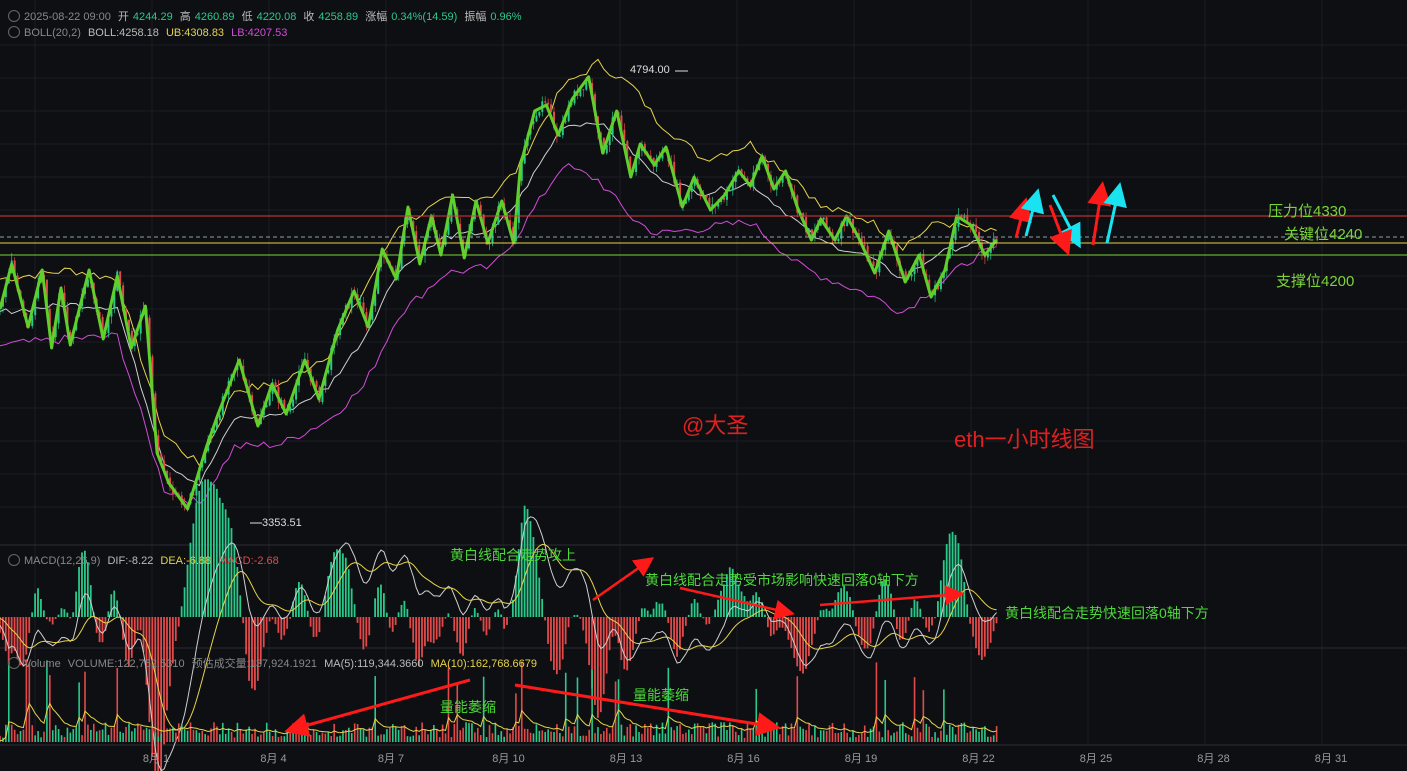 The width and height of the screenshot is (1407, 771). Describe the element at coordinates (468, 707) in the screenshot. I see `volume-note-1: 量能萎缩` at that location.